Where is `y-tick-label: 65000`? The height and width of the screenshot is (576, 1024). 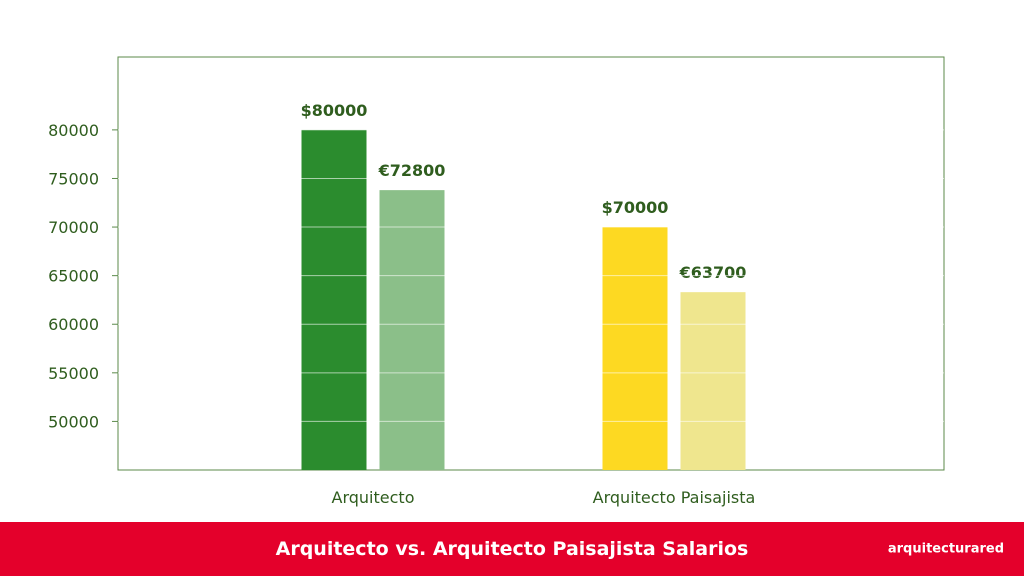 y-tick-label: 65000 is located at coordinates (73, 276).